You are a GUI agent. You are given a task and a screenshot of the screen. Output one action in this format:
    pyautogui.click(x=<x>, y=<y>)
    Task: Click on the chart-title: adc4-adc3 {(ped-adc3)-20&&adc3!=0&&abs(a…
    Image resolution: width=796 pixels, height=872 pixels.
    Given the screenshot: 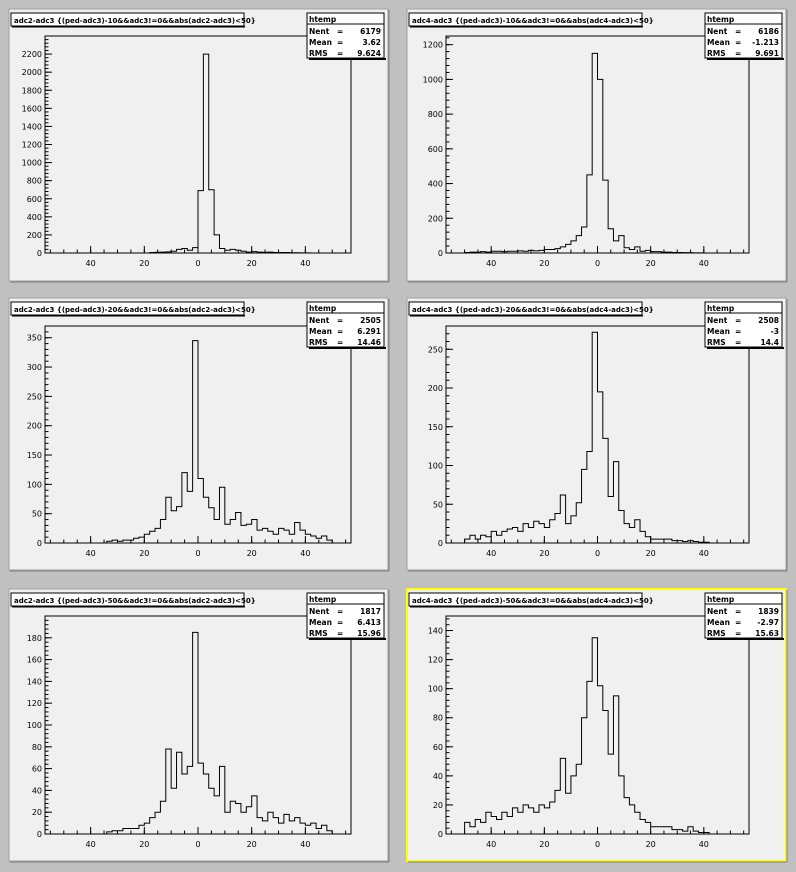 What is the action you would take?
    pyautogui.click(x=533, y=310)
    